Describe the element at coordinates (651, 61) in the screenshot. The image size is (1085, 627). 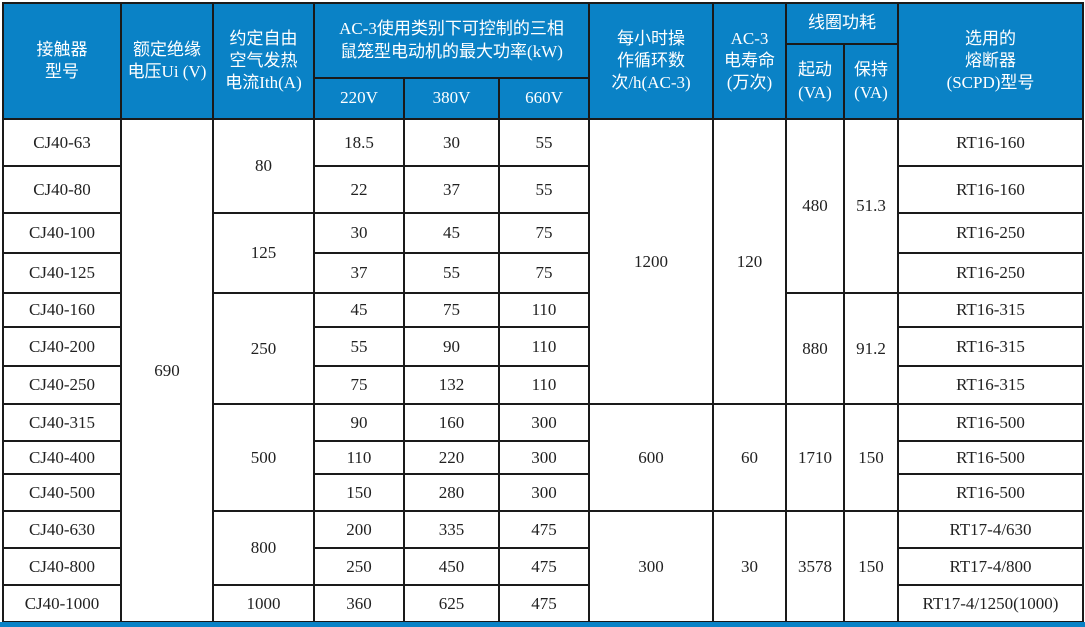
I see `header-ops-per-hour: 每小时操 作循环数 次/h(AC-3)` at that location.